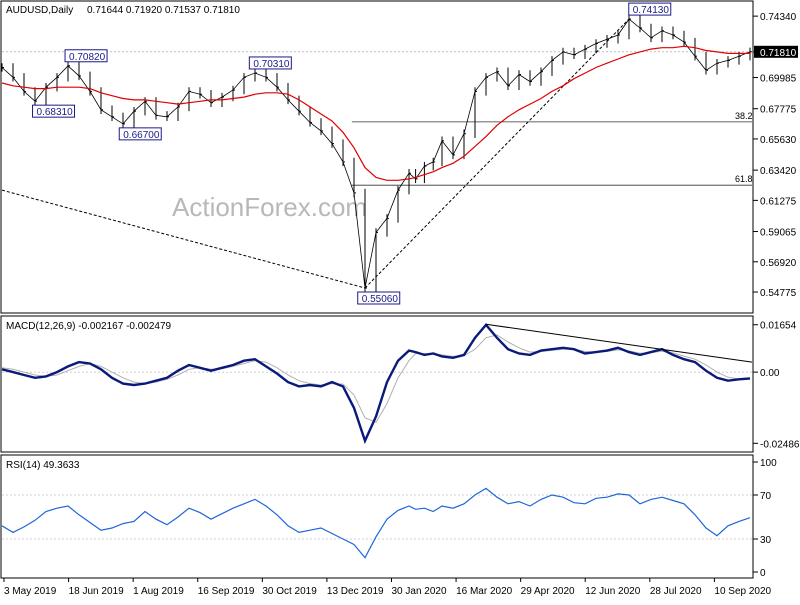 Image resolution: width=800 pixels, height=605 pixels. Describe the element at coordinates (43, 465) in the screenshot. I see `rsi-title: RSI(14) 49.3633` at that location.